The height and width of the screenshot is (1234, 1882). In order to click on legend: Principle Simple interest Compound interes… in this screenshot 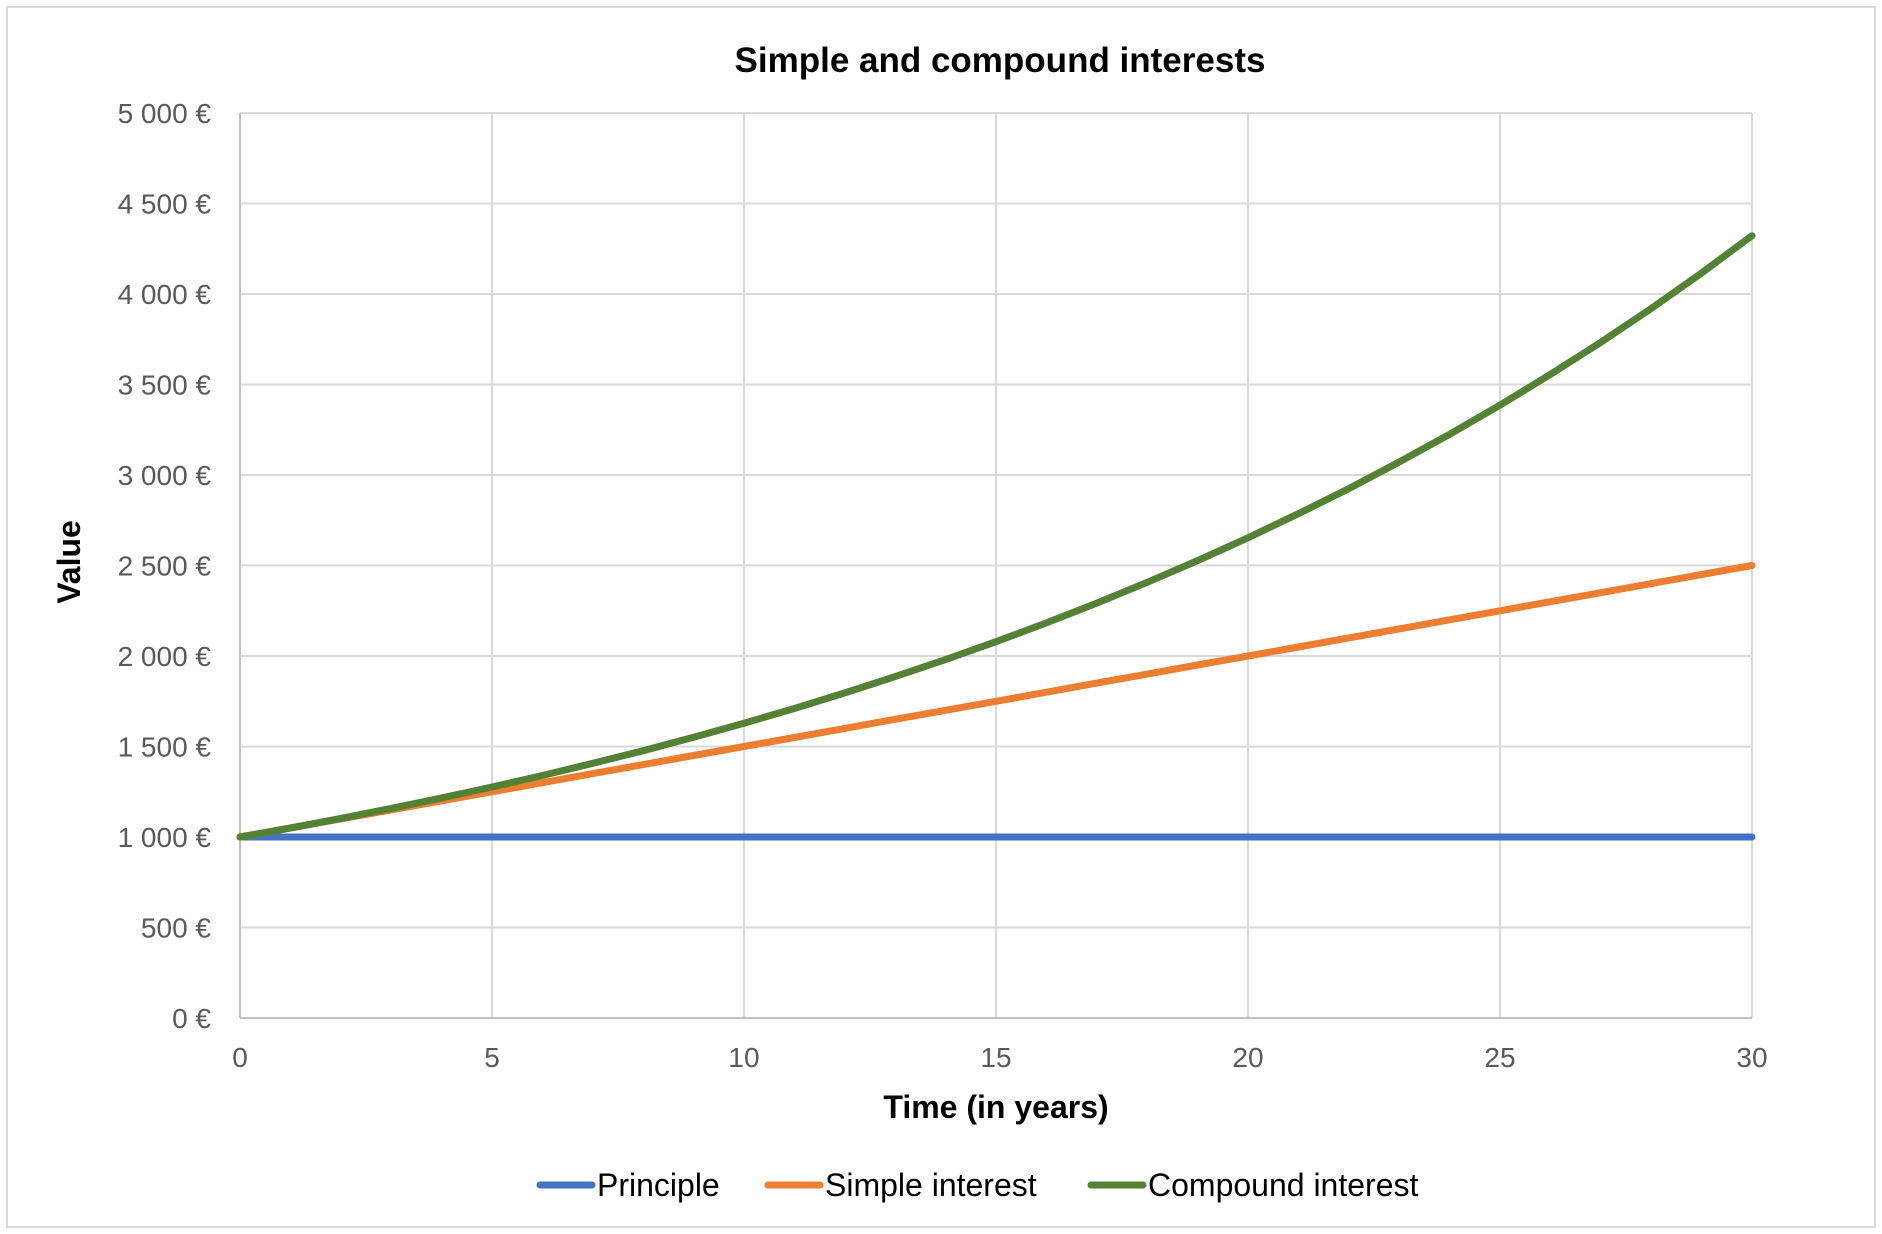, I will do `click(977, 1185)`.